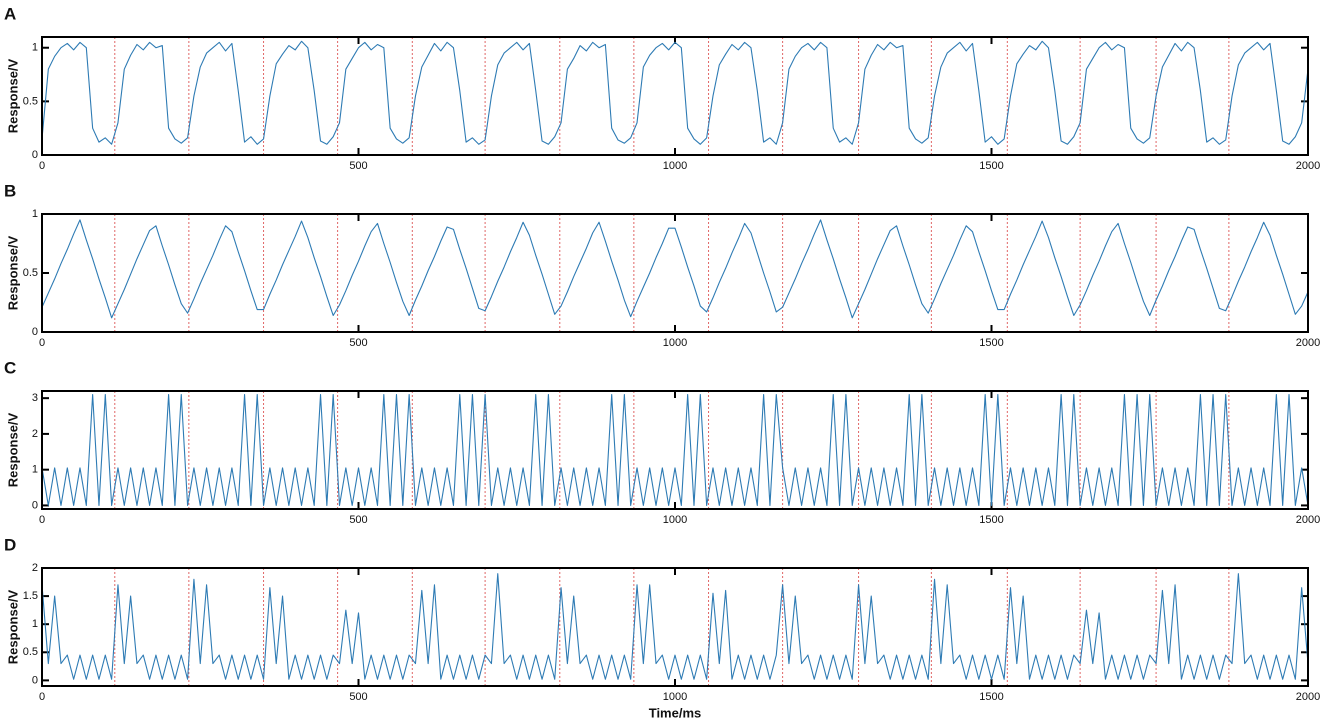  What do you see at coordinates (675, 712) in the screenshot?
I see `x-axis-label: Time/ms` at bounding box center [675, 712].